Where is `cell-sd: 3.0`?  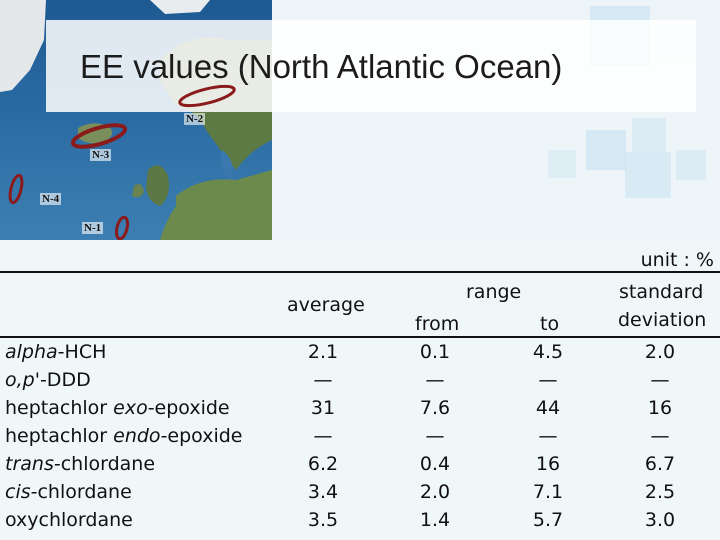 cell-sd: 3.0 is located at coordinates (660, 520).